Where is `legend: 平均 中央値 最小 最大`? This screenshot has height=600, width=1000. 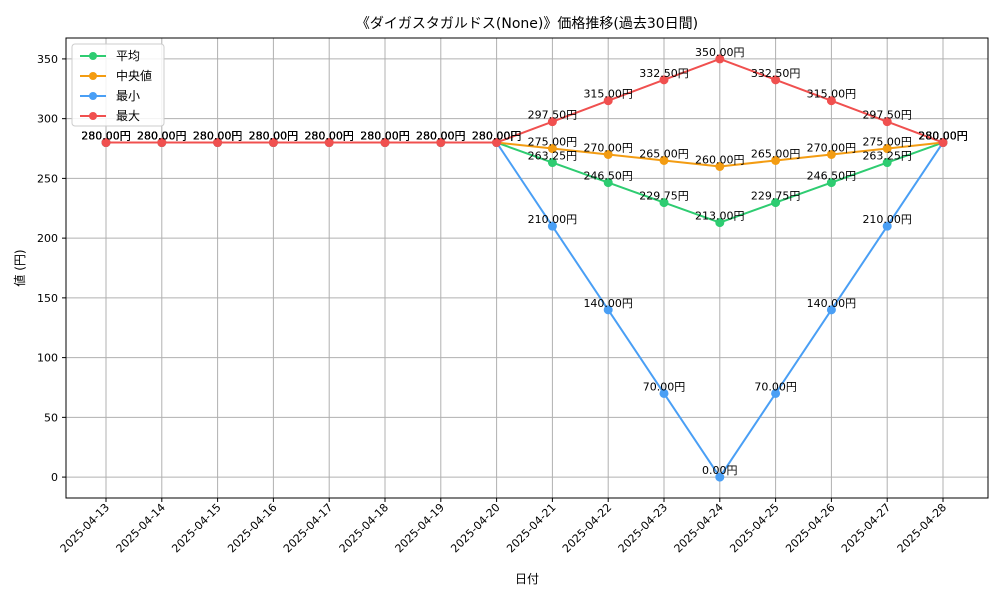 legend: 平均 中央値 最小 最大 is located at coordinates (118, 85).